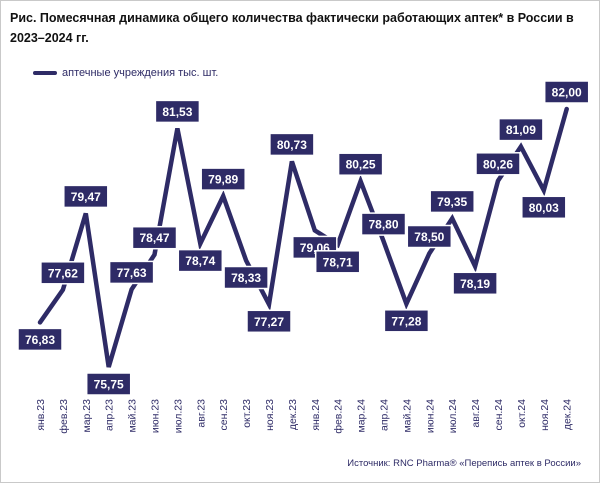 This screenshot has width=600, height=484. I want to click on data-label: 75,75, so click(109, 385).